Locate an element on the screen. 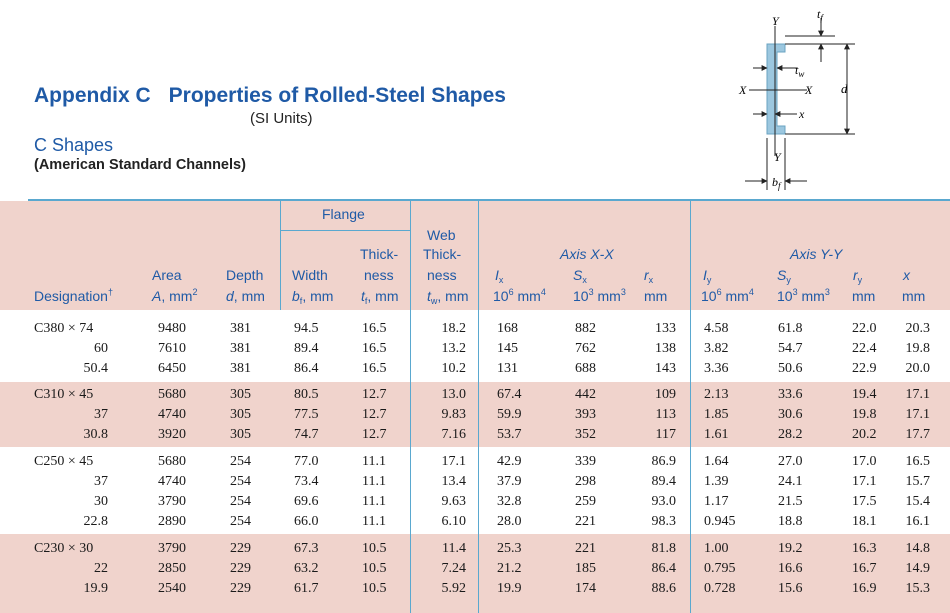  group-band is located at coordinates (475, 573).